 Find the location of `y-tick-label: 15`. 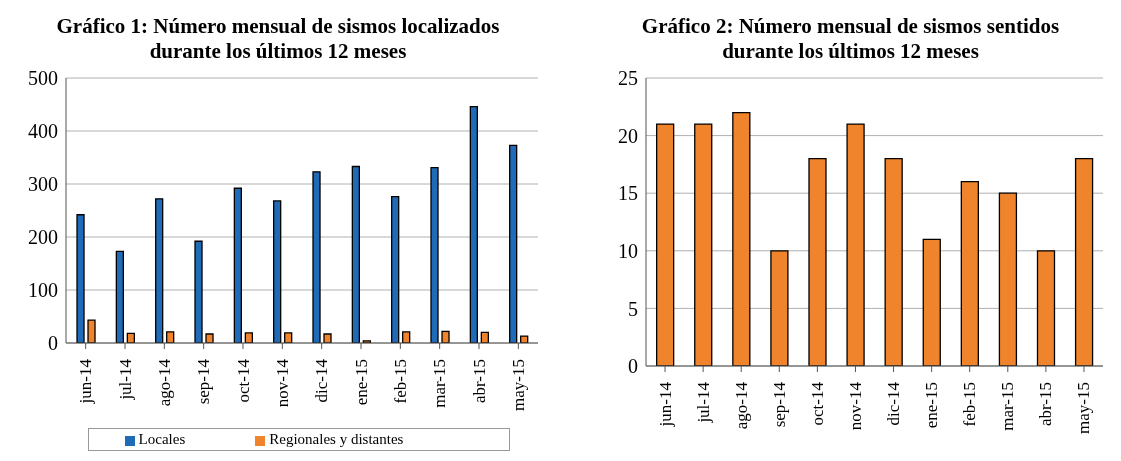

y-tick-label: 15 is located at coordinates (628, 193).